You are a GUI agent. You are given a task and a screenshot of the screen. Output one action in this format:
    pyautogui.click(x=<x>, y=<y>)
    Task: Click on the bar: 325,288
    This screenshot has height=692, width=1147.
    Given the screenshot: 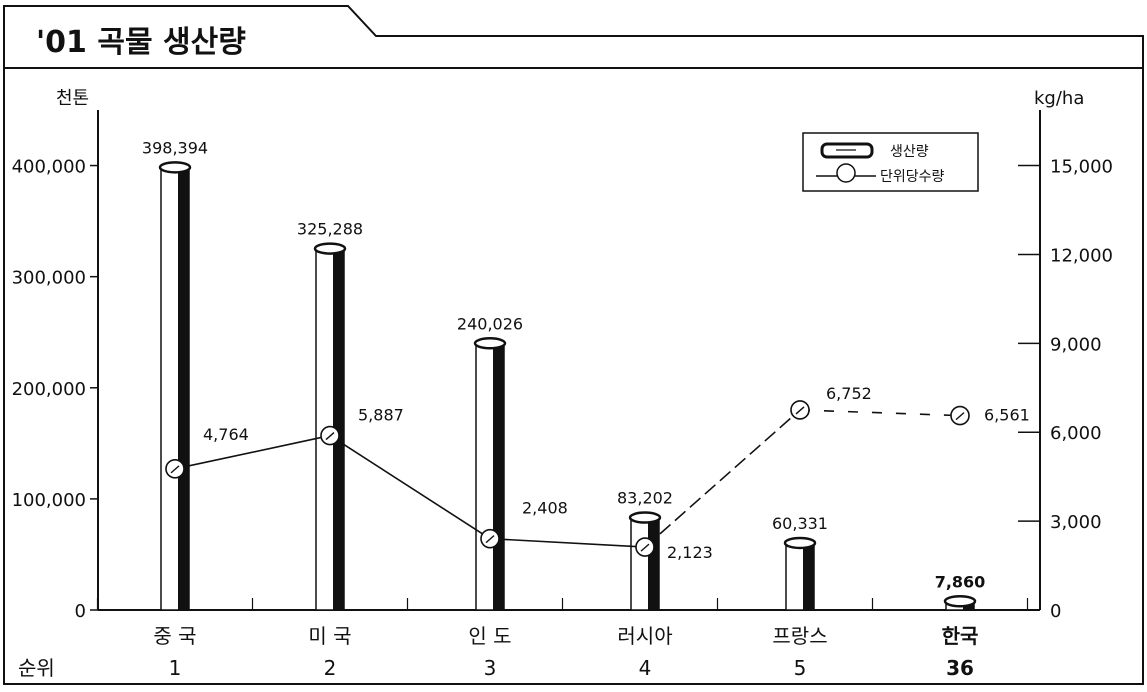 What is the action you would take?
    pyautogui.click(x=330, y=415)
    